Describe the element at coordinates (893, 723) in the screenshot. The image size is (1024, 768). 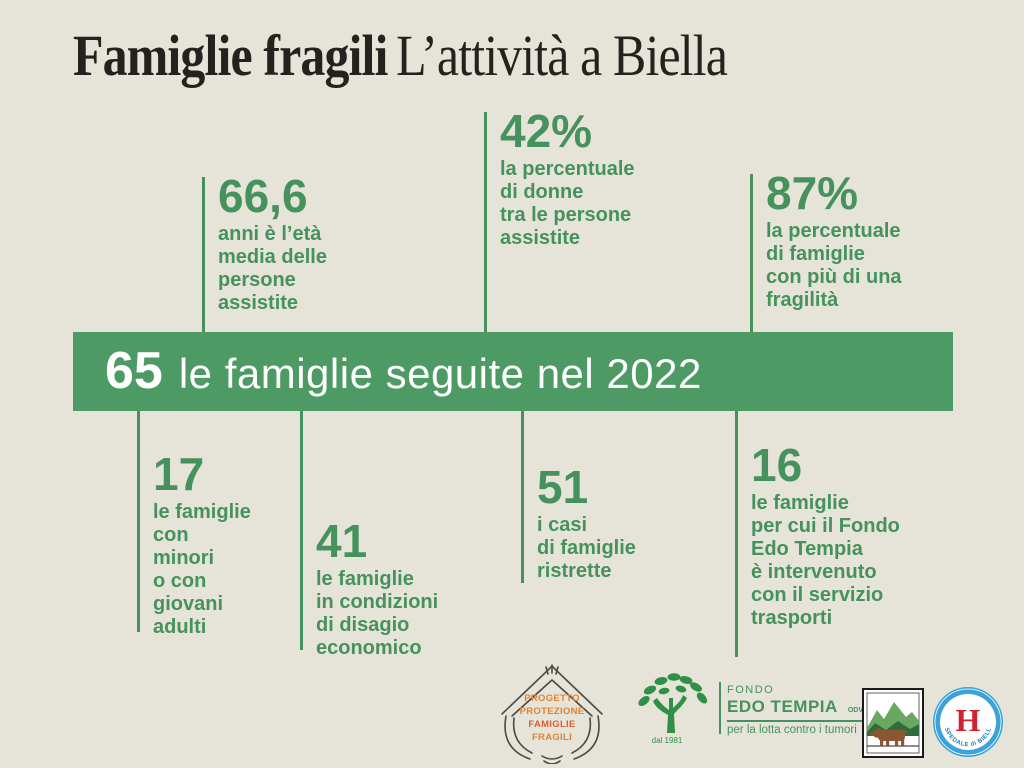
I see `bear-mountain-logo-icon` at that location.